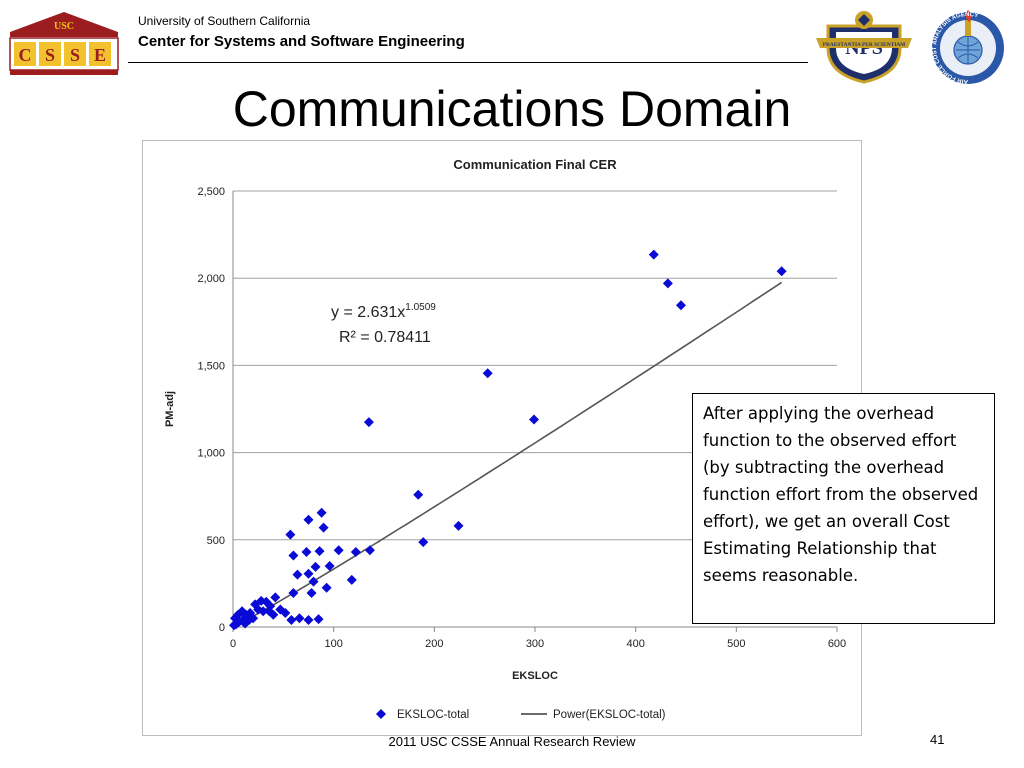 The image size is (1024, 768). I want to click on usc-csse-logo: USC C S S E, so click(64, 43).